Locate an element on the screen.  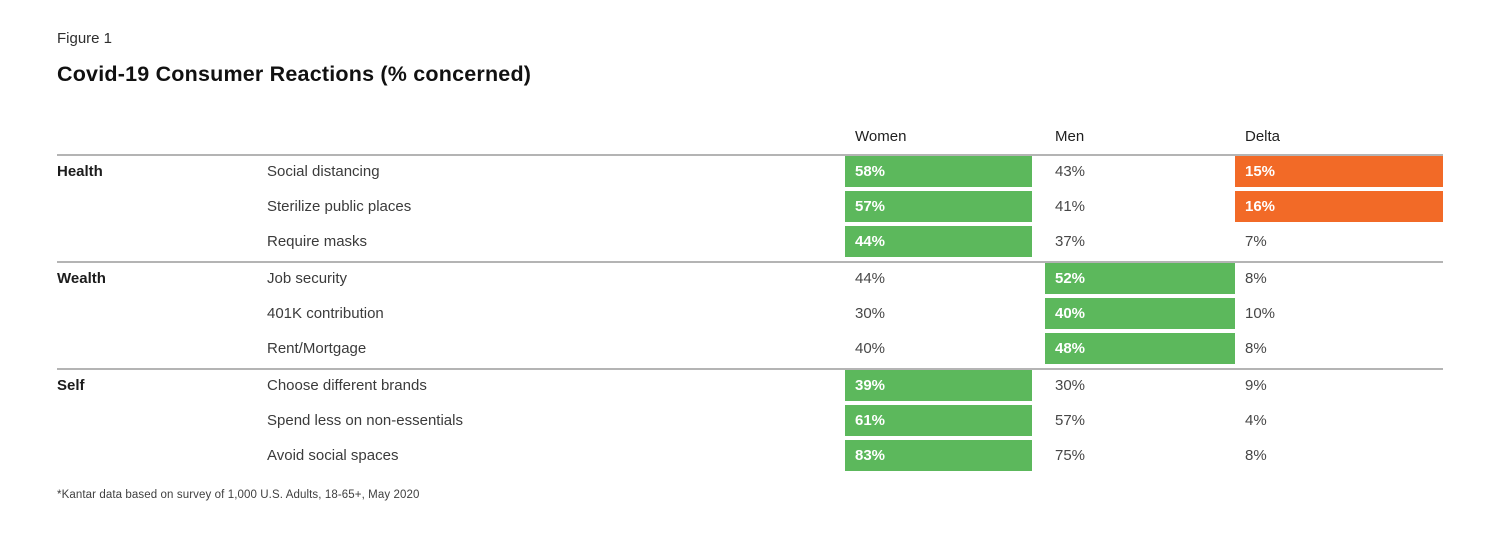
row-label: Rent/Mortgage is located at coordinates (317, 348).